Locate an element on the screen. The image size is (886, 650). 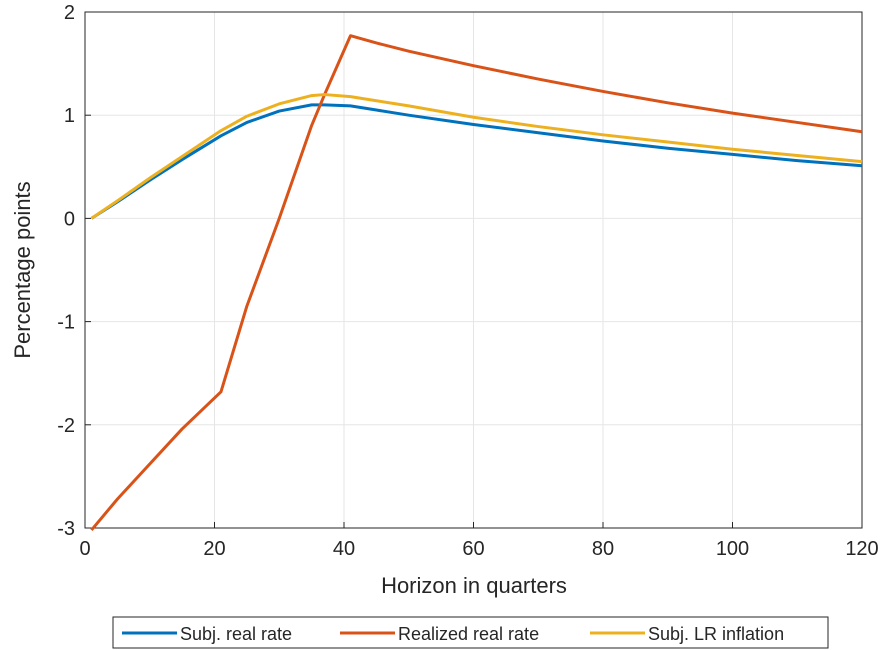
legend-label: Realized real rate is located at coordinates (468, 634).